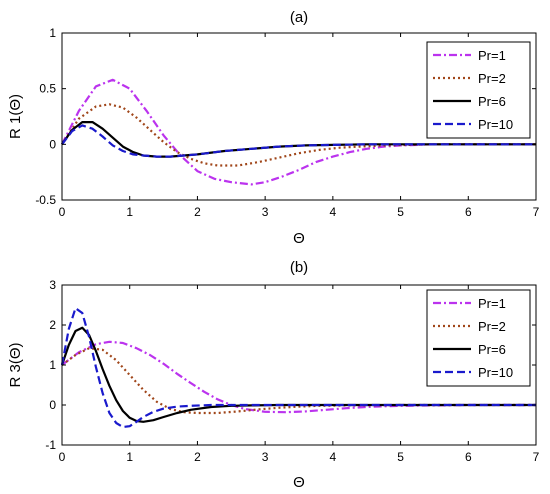 Image resolution: width=550 pixels, height=494 pixels. What do you see at coordinates (15, 116) in the screenshot?
I see `y-axis-label: R 1(Θ)` at bounding box center [15, 116].